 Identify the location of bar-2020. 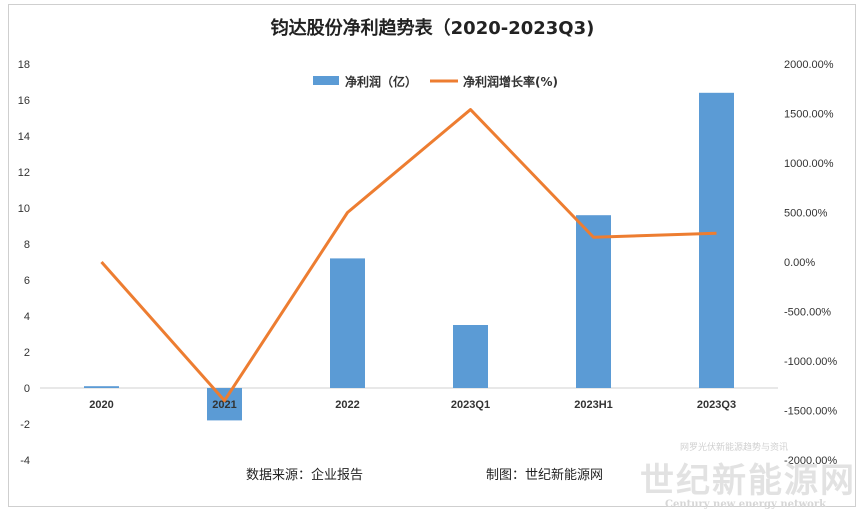
(101, 387).